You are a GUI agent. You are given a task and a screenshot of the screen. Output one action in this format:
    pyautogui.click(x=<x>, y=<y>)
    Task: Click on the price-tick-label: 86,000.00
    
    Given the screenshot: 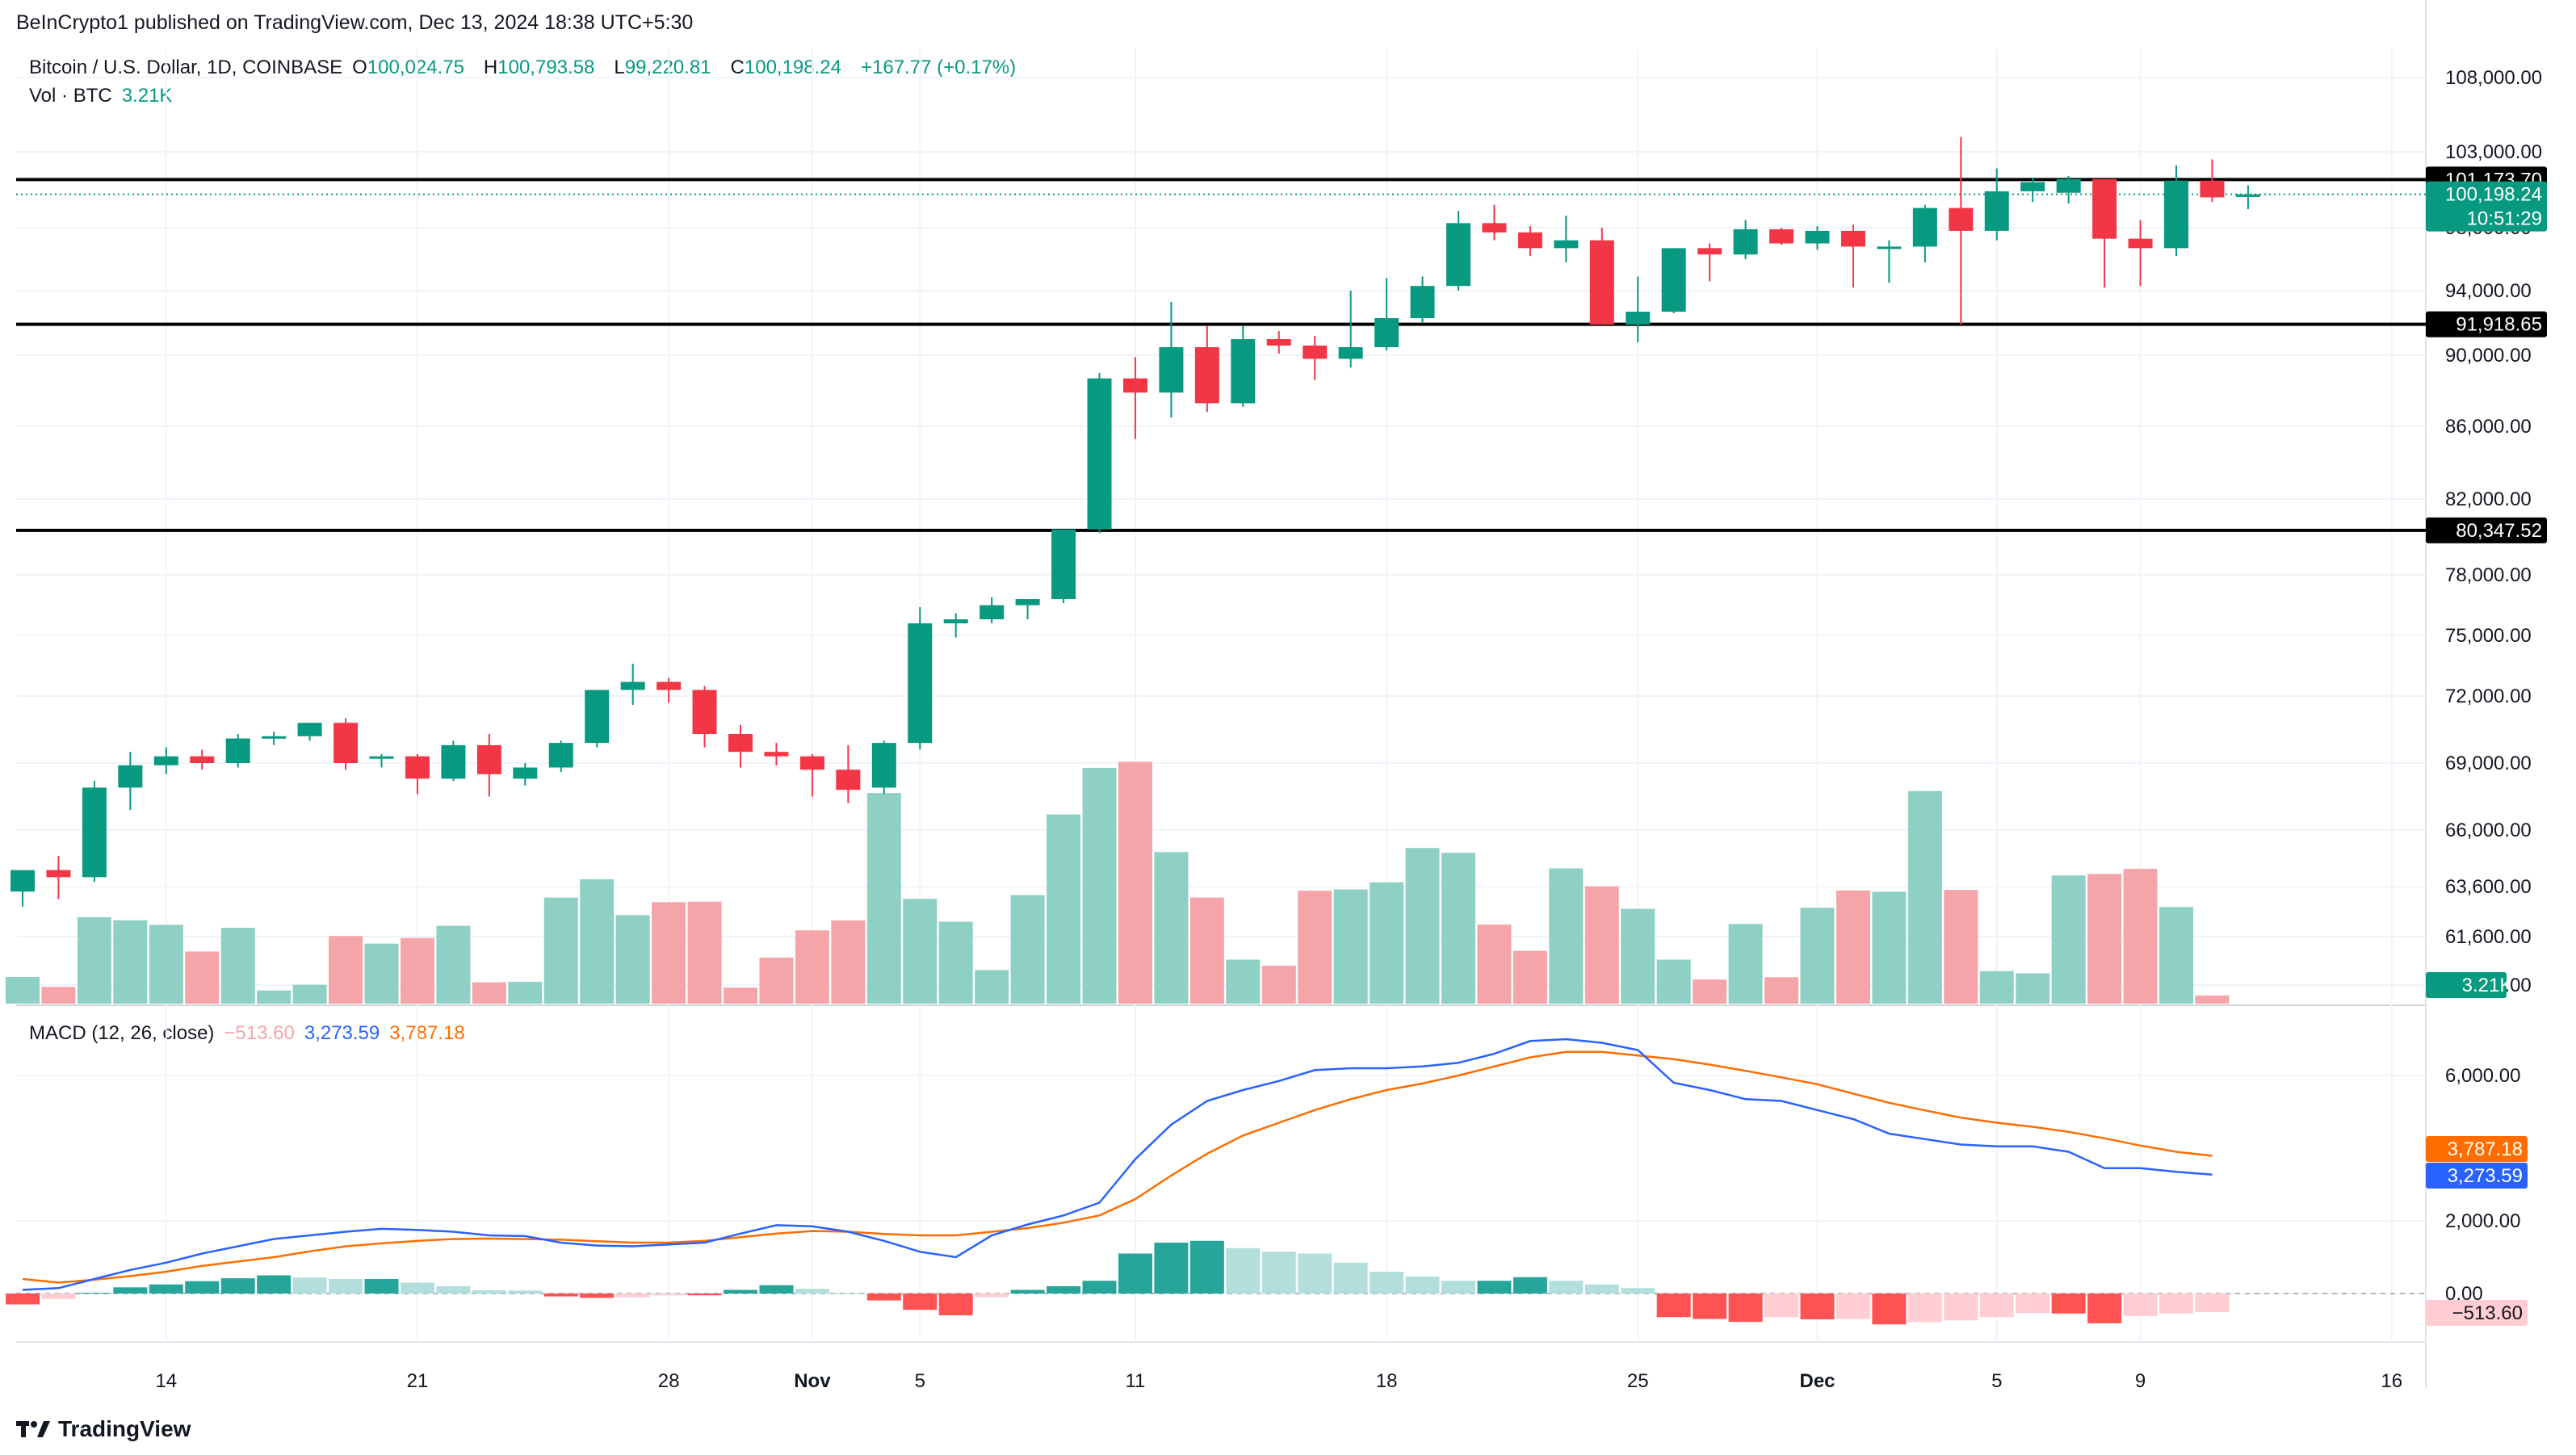 What is the action you would take?
    pyautogui.click(x=2488, y=427)
    